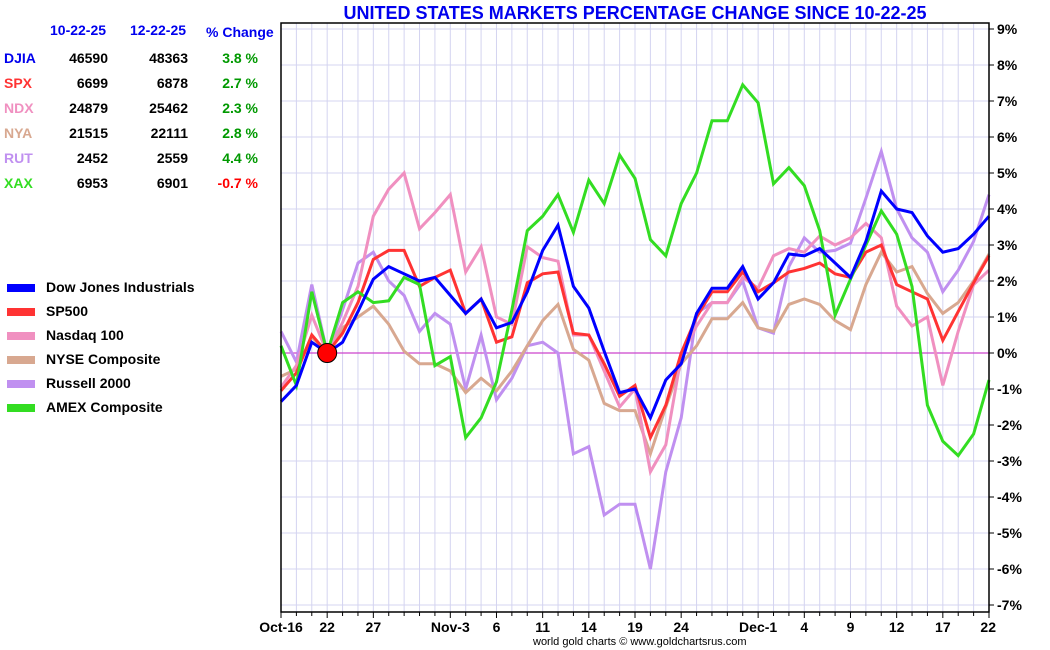  I want to click on start-value: 6953, so click(92, 183).